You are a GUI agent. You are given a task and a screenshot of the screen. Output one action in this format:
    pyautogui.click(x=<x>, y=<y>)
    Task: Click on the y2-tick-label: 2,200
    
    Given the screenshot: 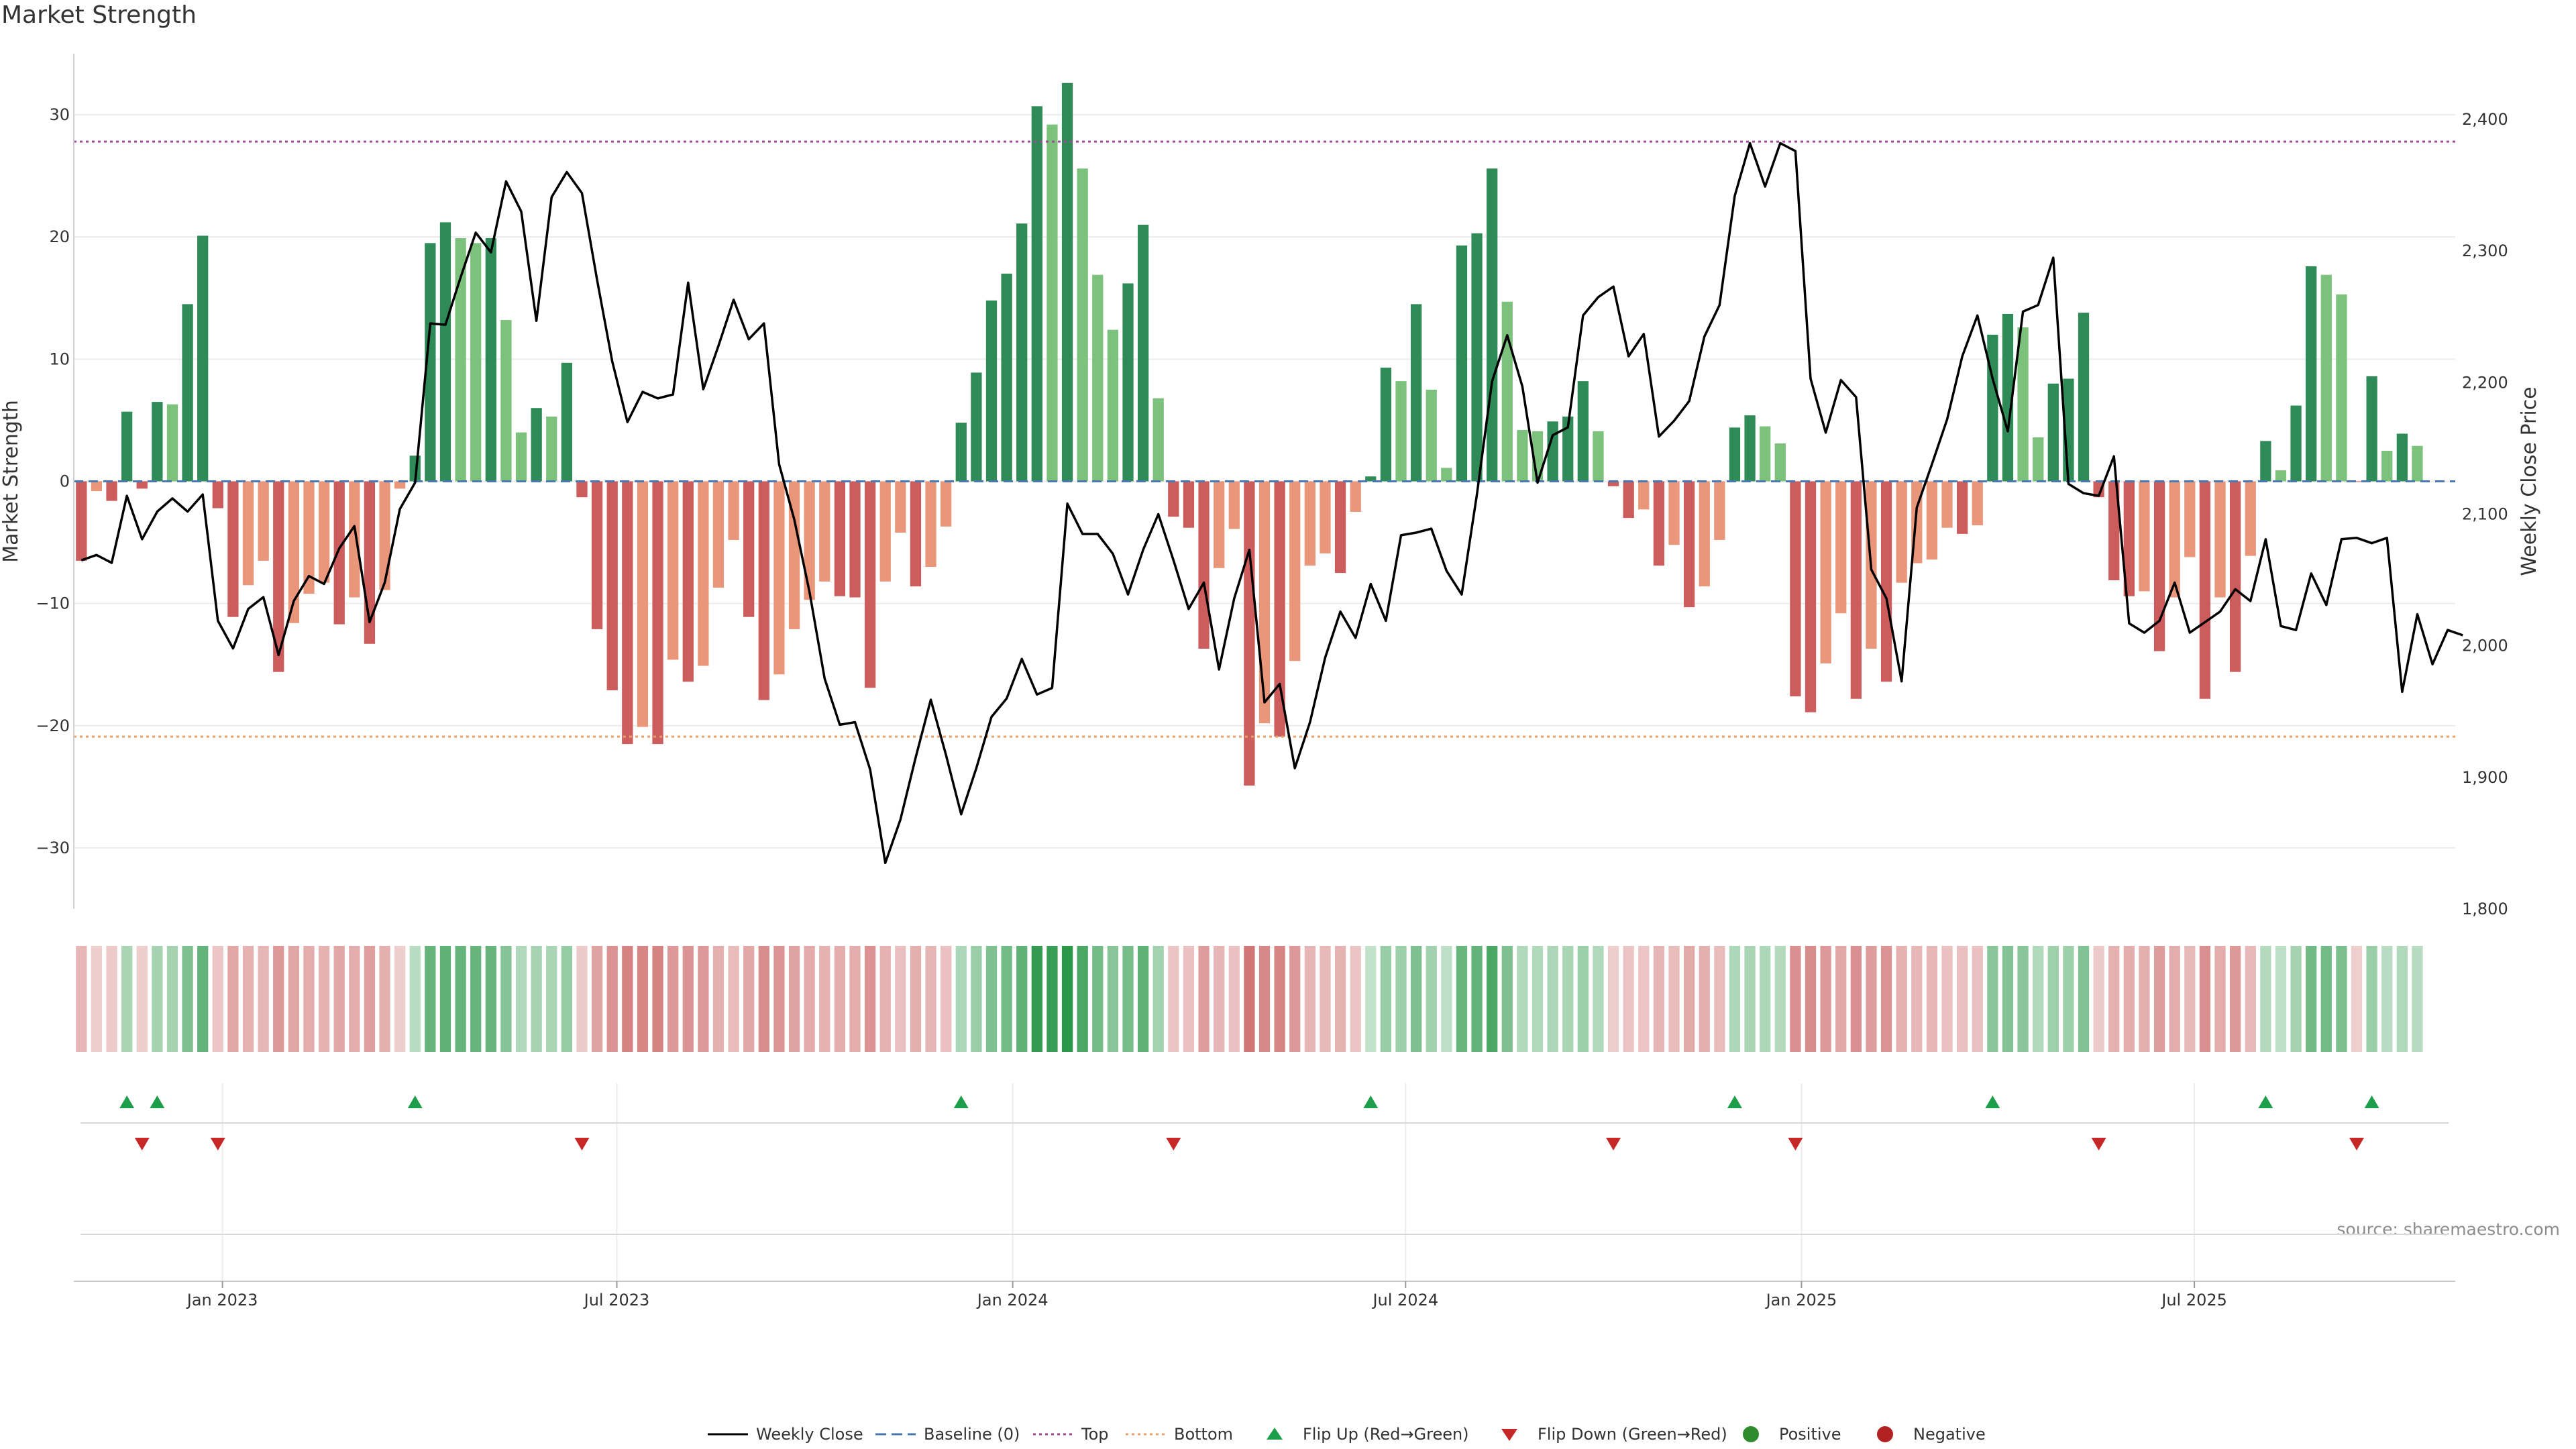 What is the action you would take?
    pyautogui.click(x=2485, y=382)
    